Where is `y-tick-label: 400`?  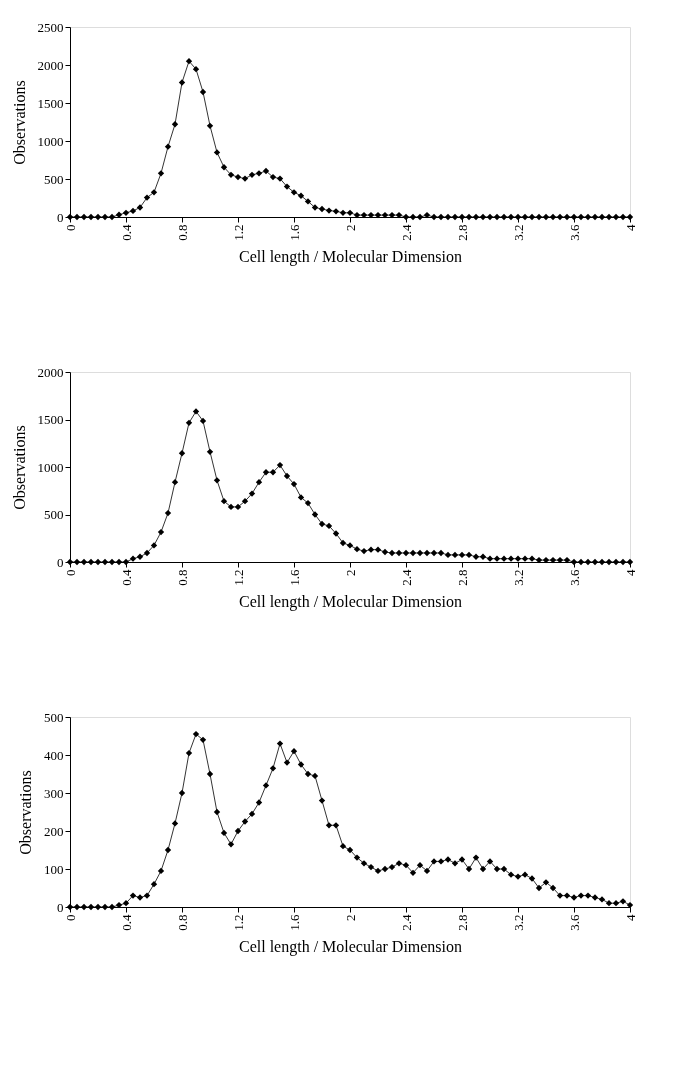 y-tick-label: 400 is located at coordinates (54, 755).